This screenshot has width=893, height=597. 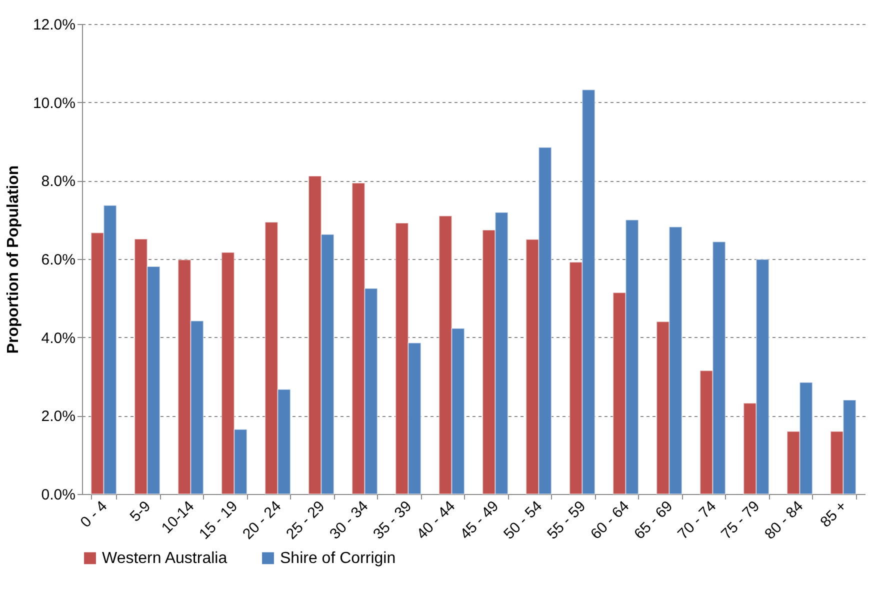 What do you see at coordinates (479, 520) in the screenshot?
I see `x-tick-label: 45 - 49` at bounding box center [479, 520].